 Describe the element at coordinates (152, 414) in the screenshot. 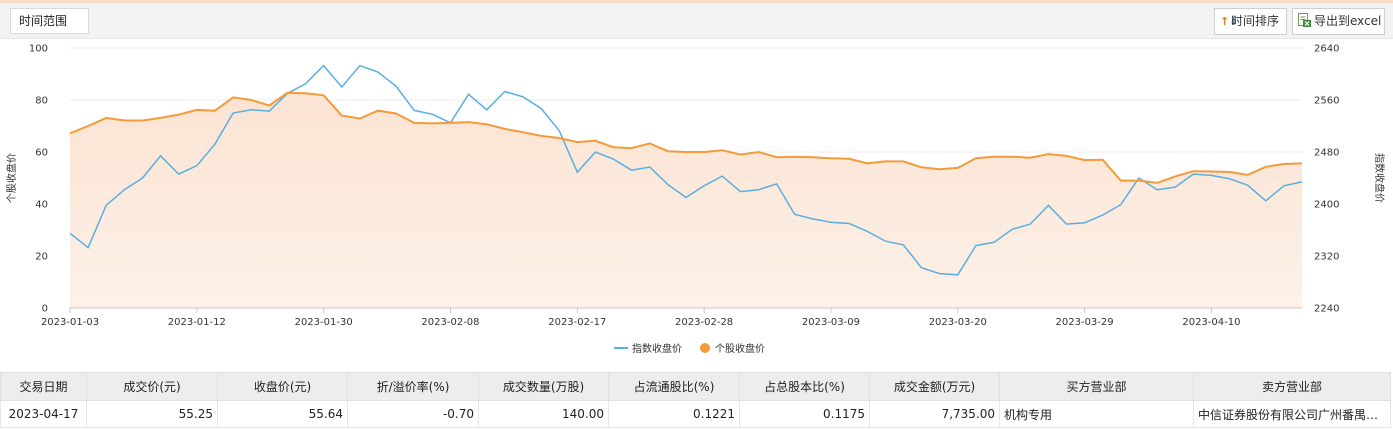

I see `cell-trade-price: 55.25` at that location.